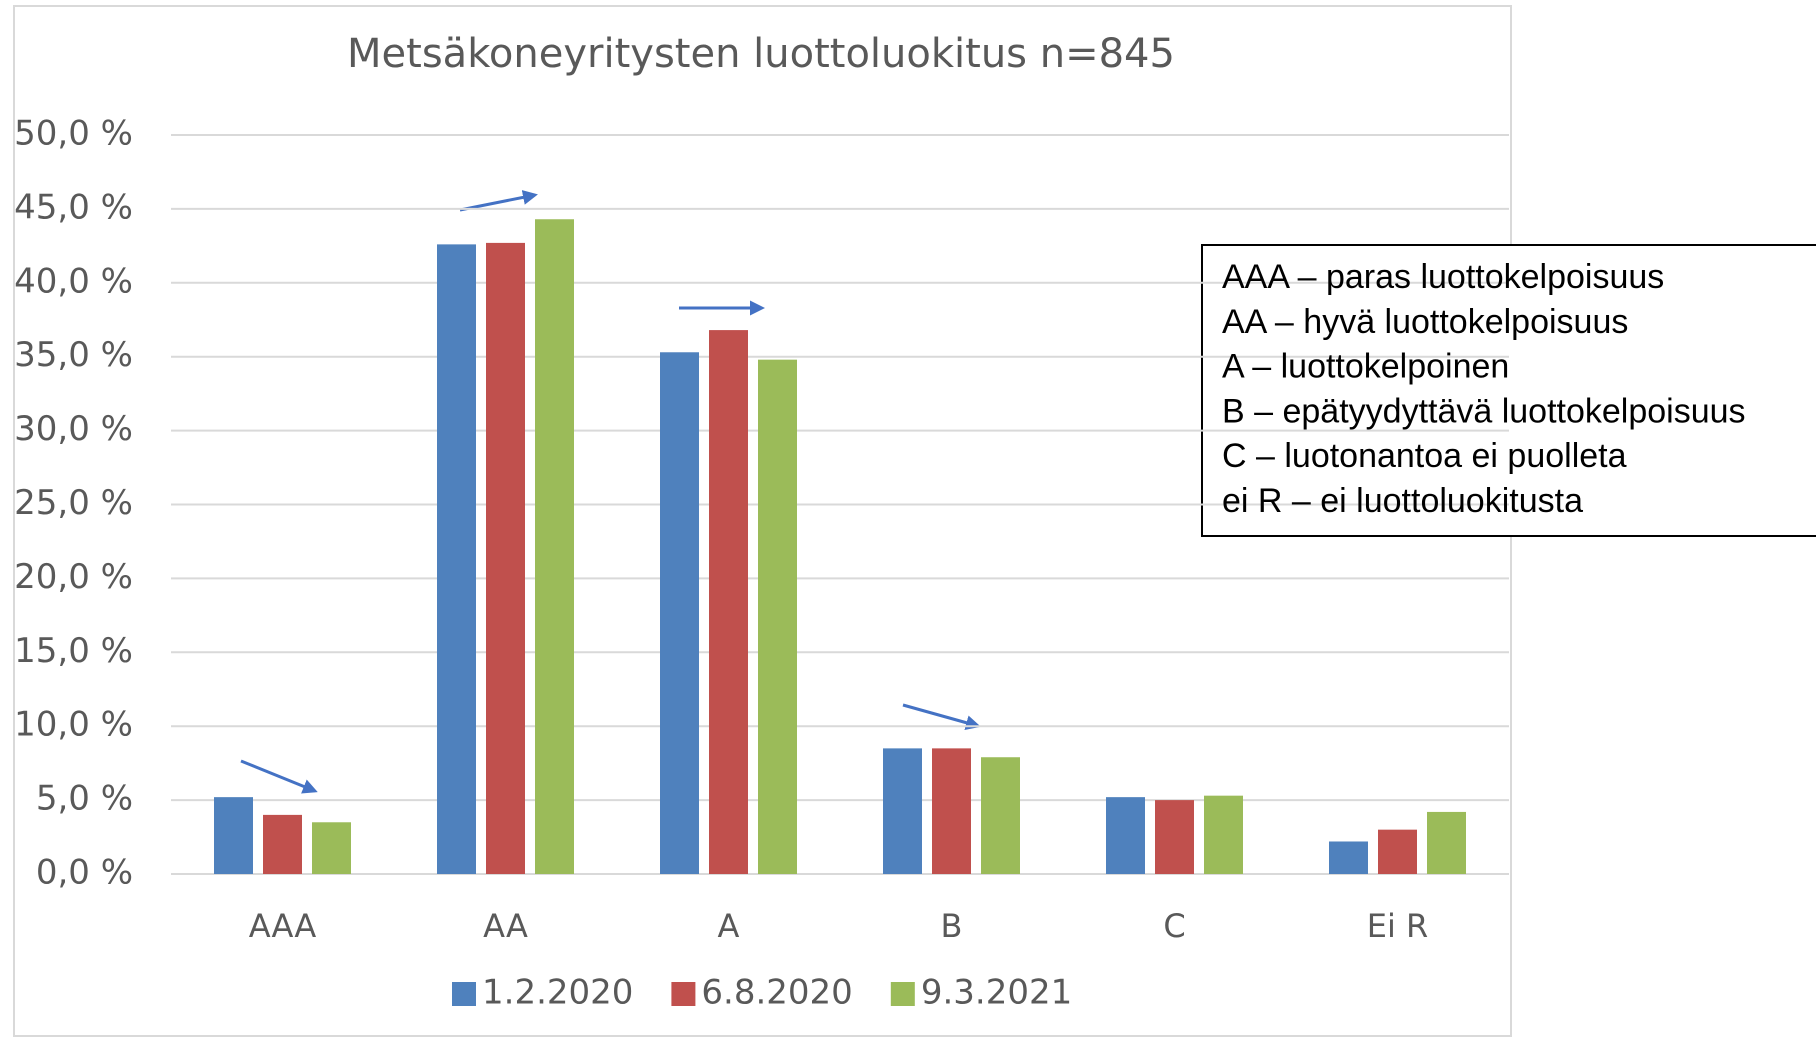  Describe the element at coordinates (1174, 926) in the screenshot. I see `x-tick-label: C` at that location.